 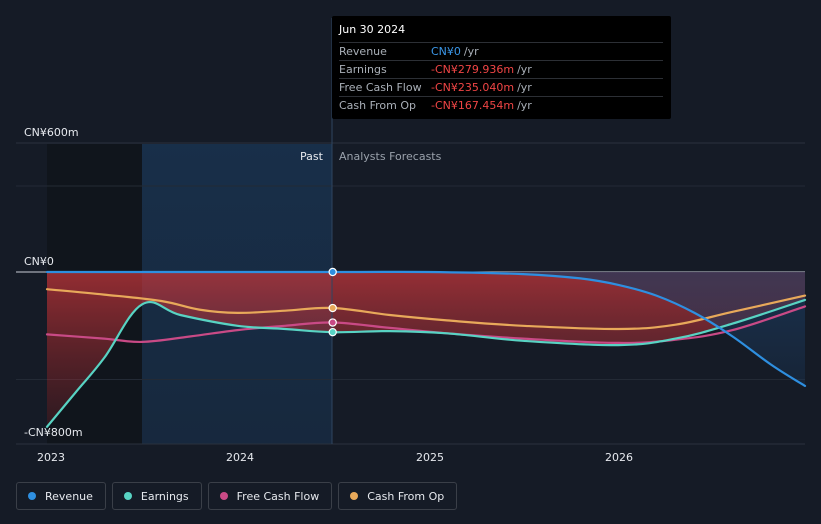 I want to click on legend-item-free-cash-flow: Free Cash Flow, so click(x=270, y=496).